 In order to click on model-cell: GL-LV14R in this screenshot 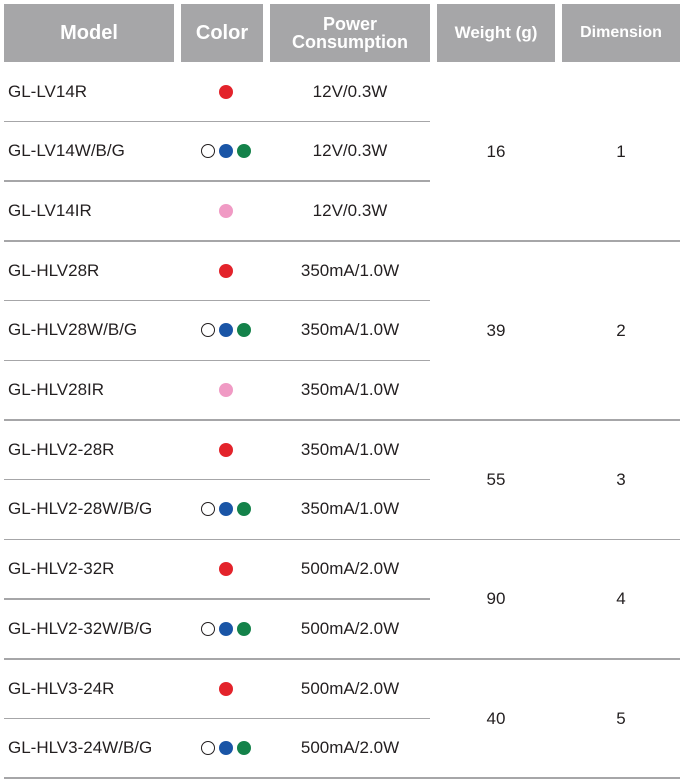, I will do `click(48, 91)`.